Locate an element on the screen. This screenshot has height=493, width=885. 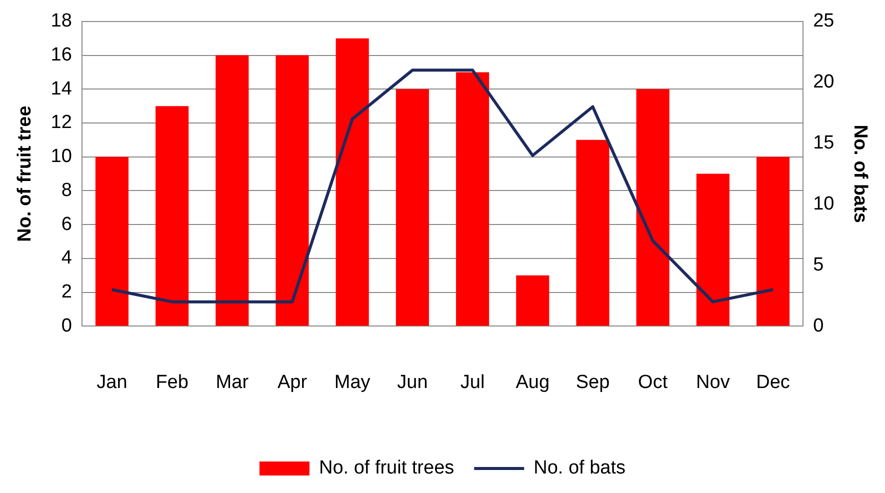
x-tick-label: Nov is located at coordinates (713, 382).